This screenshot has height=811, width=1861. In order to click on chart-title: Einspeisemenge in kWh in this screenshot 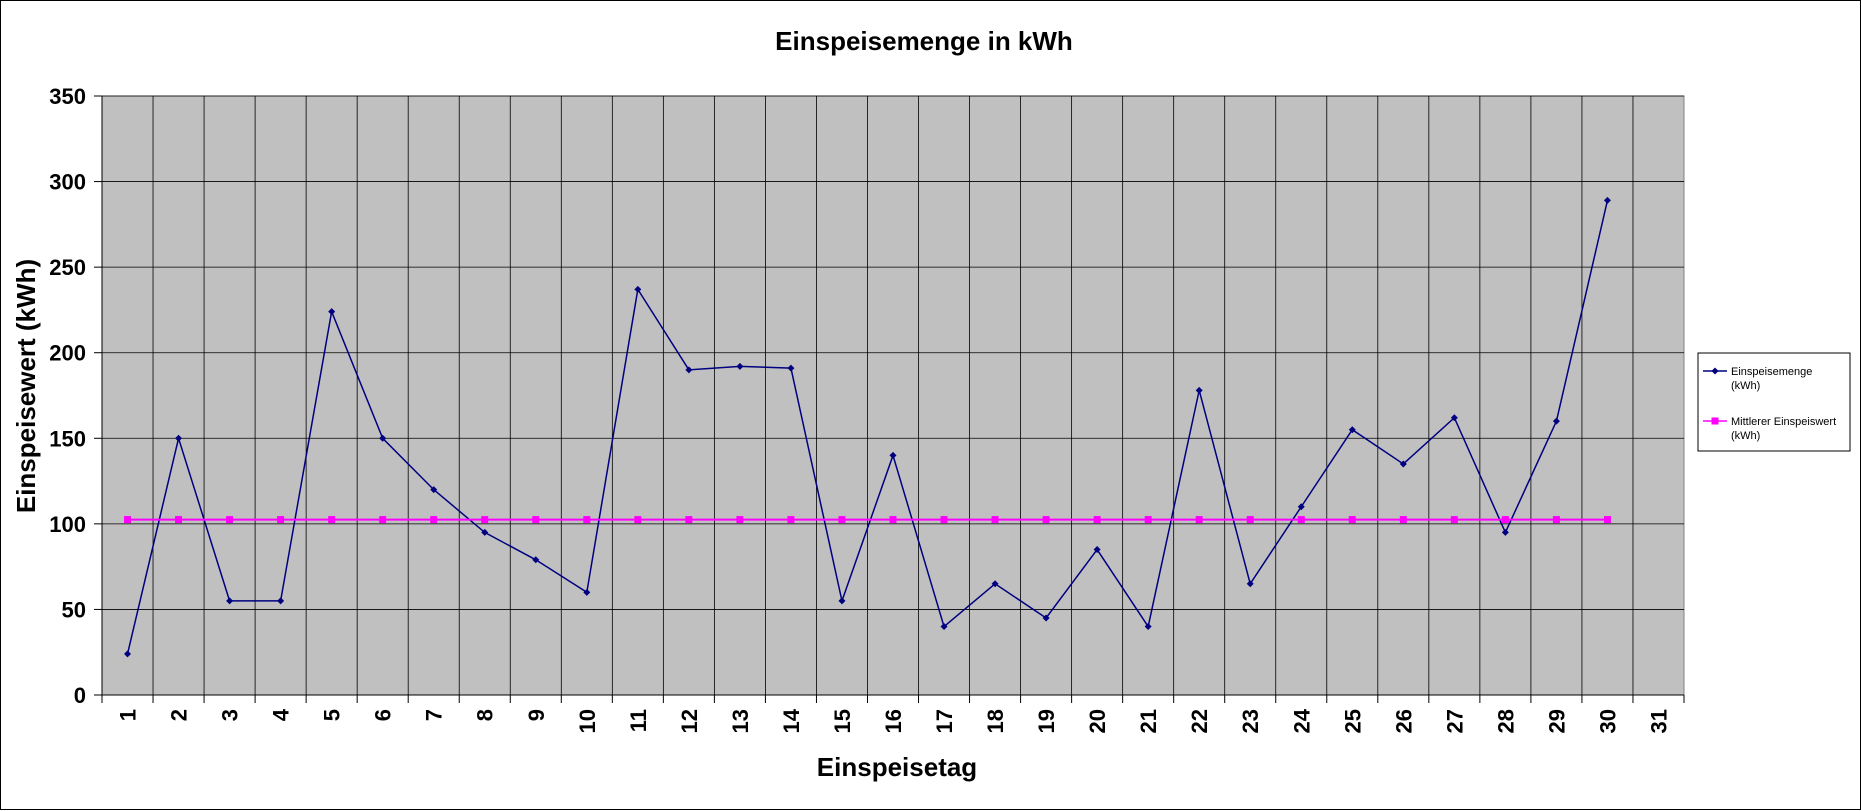, I will do `click(924, 41)`.